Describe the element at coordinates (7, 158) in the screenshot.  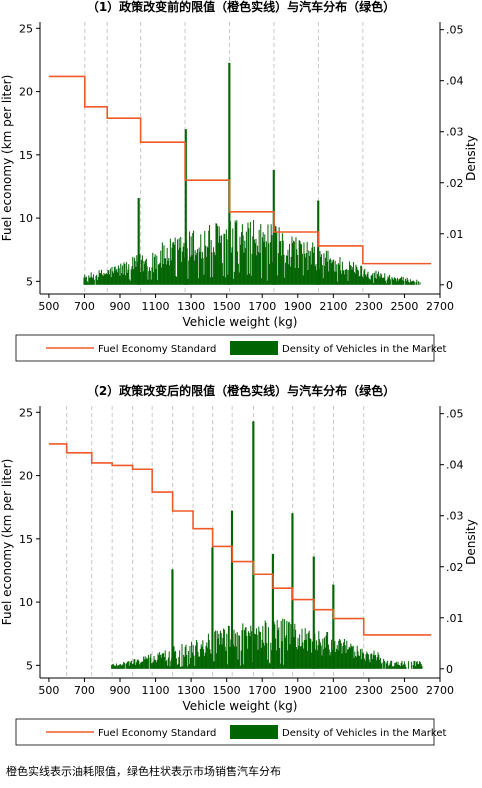
I see `y-axis-label: Fuel economy (km per liter)` at that location.